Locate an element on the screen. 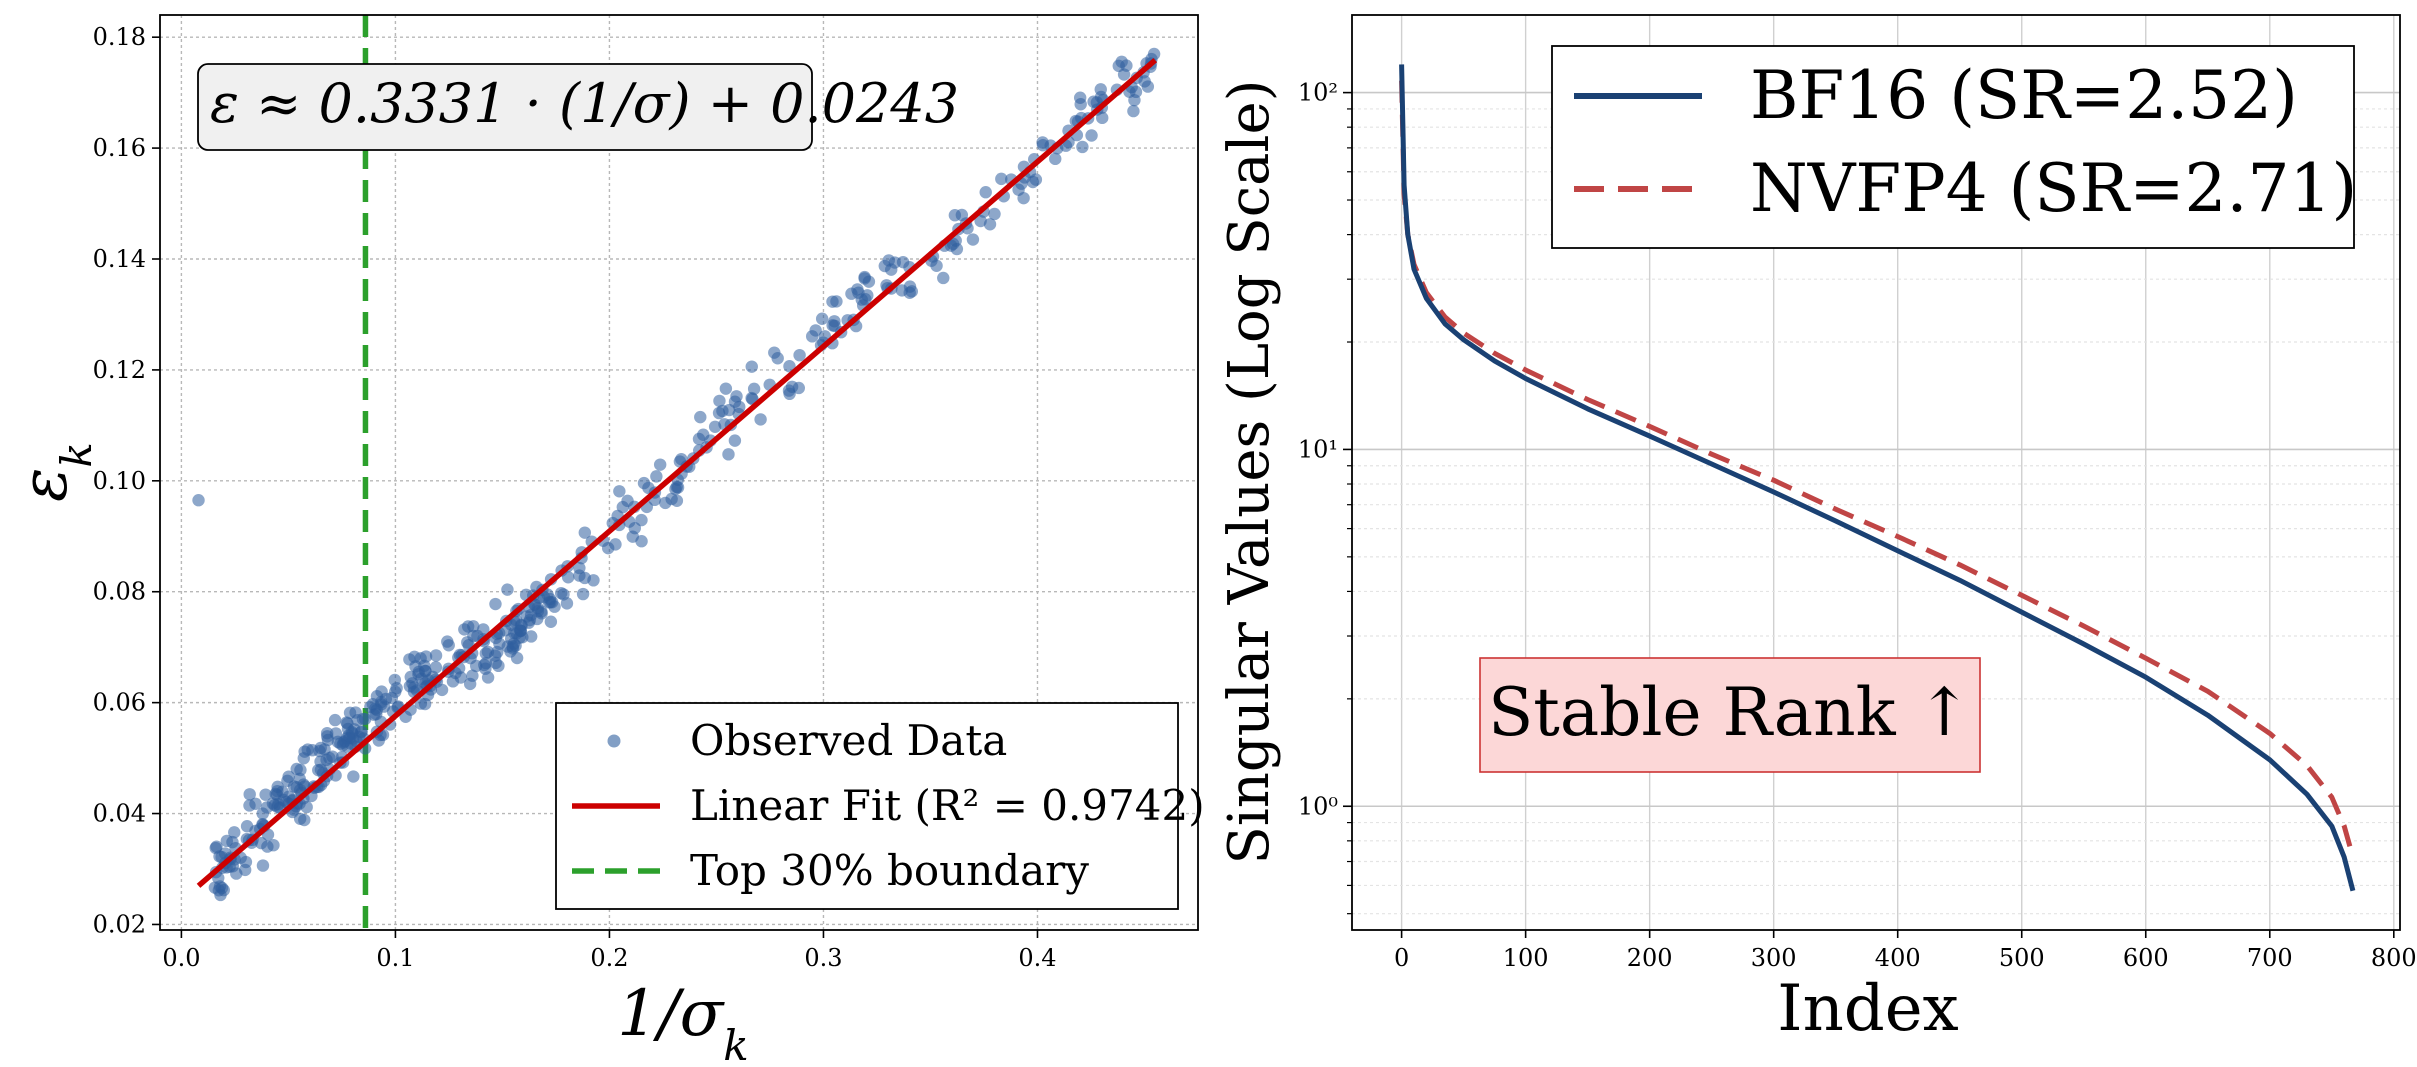 This screenshot has height=1067, width=2417. x-tick-label: 200 is located at coordinates (1650, 958).